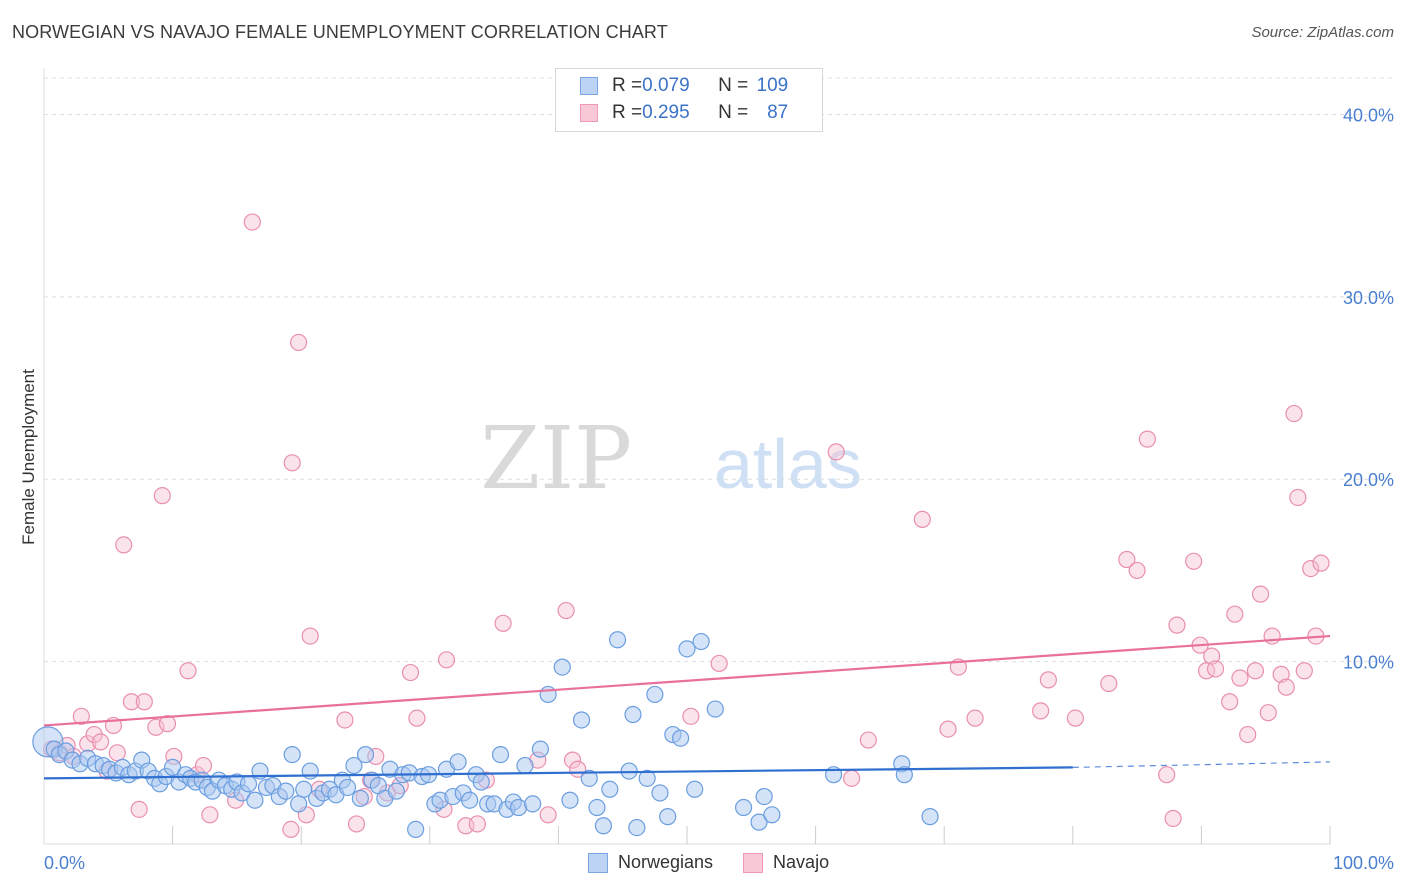  Describe the element at coordinates (589, 86) in the screenshot. I see `legend-swatch-norwegians` at that location.